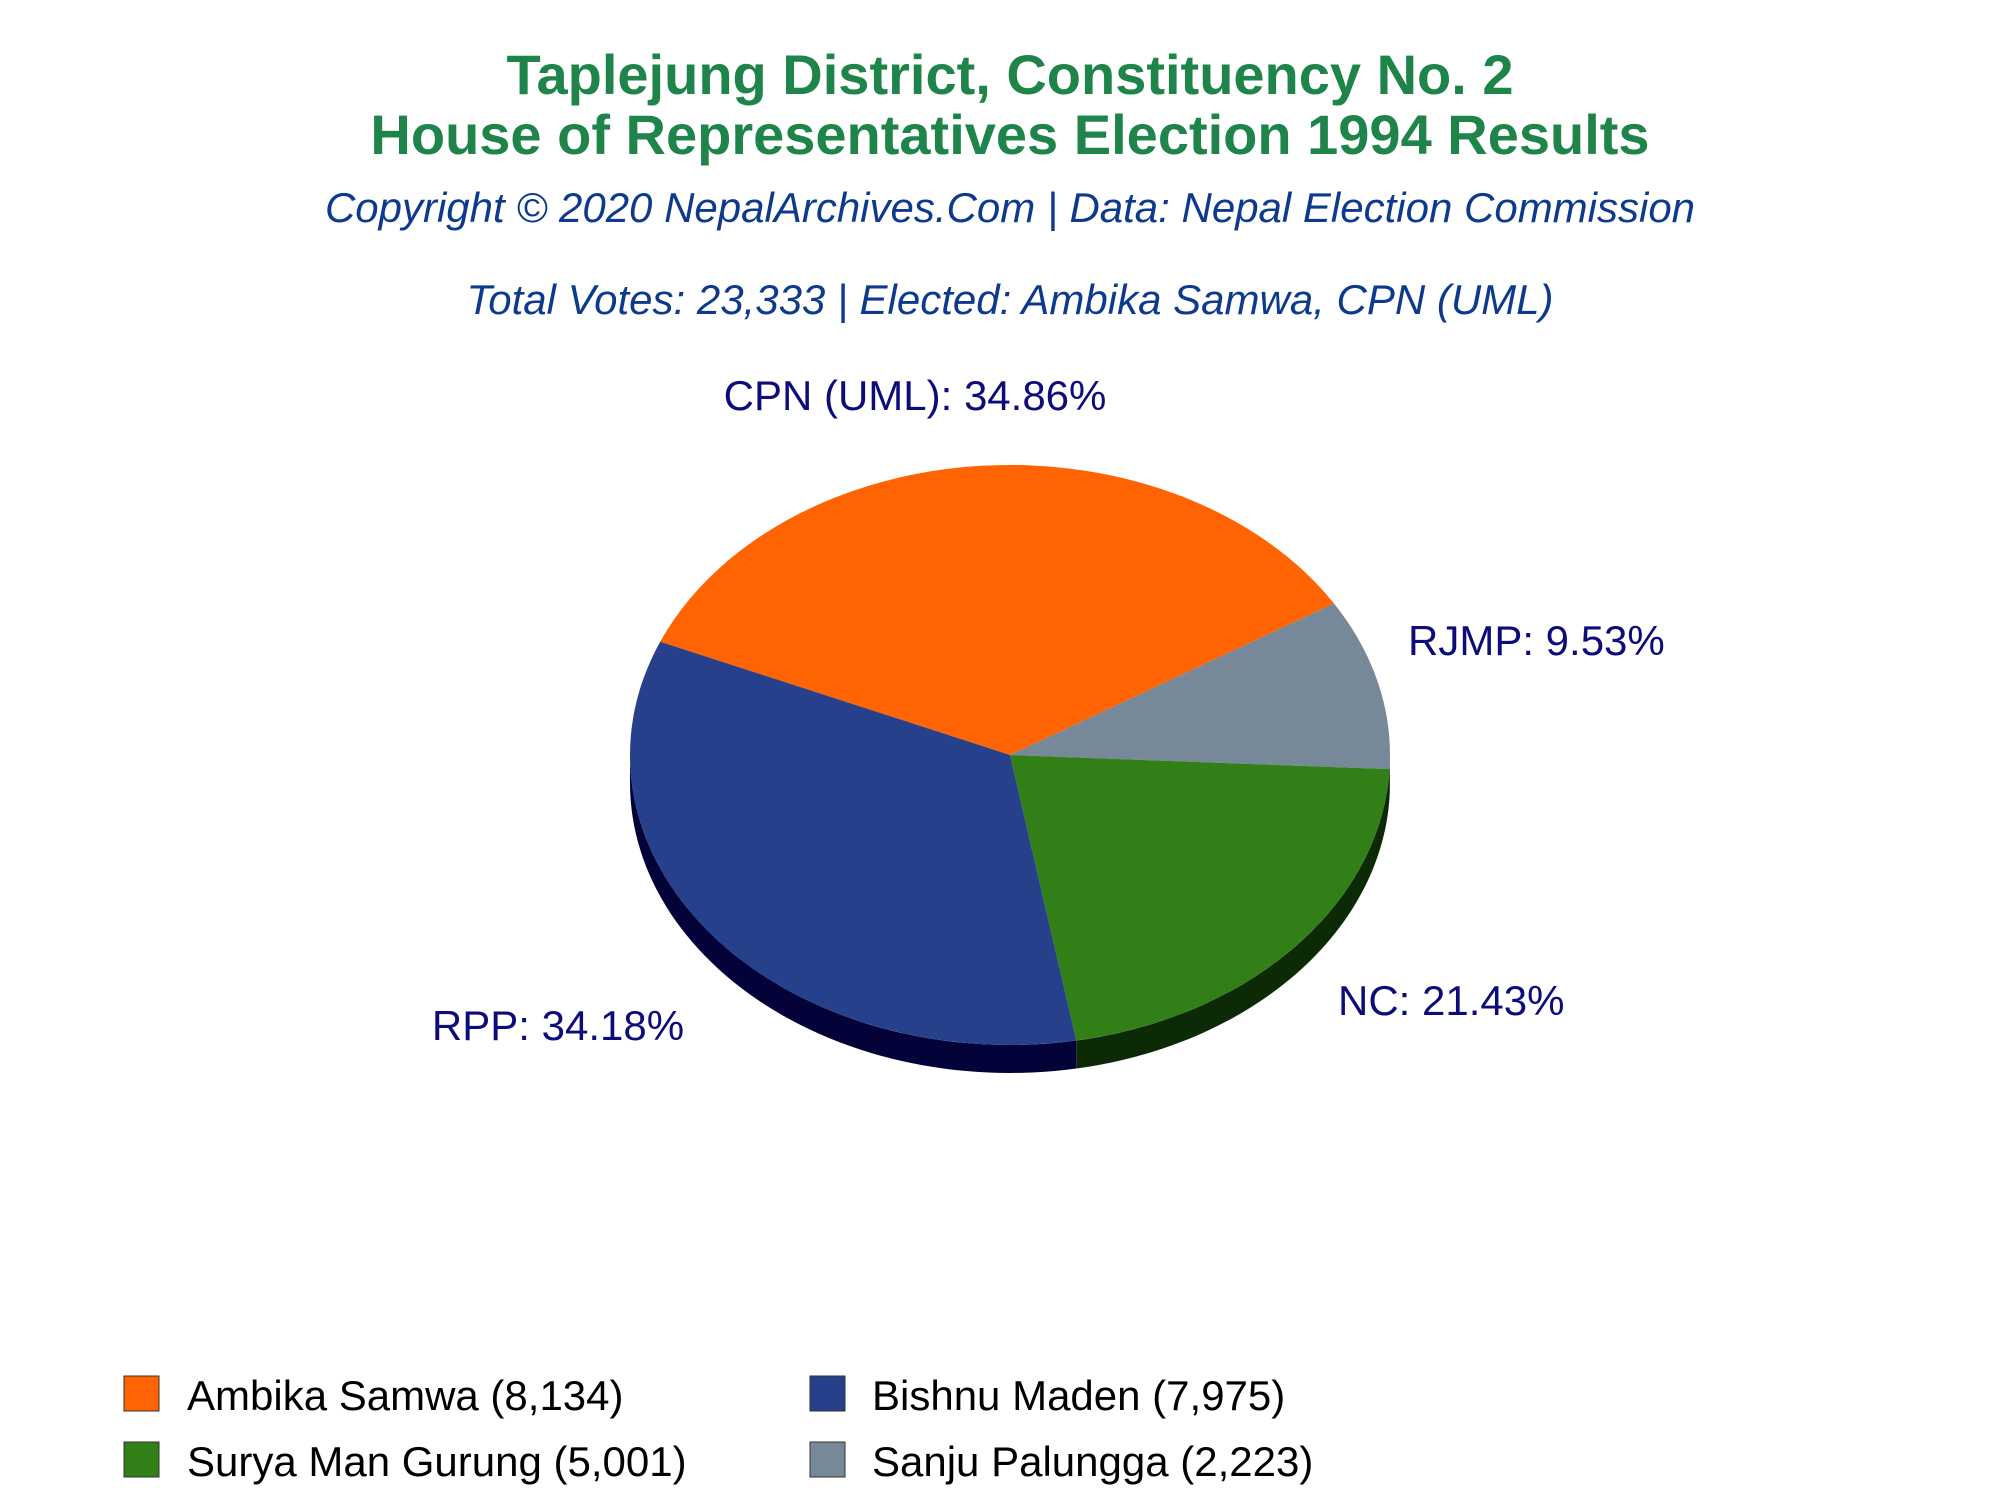  I want to click on pie-slices, so click(1010, 755).